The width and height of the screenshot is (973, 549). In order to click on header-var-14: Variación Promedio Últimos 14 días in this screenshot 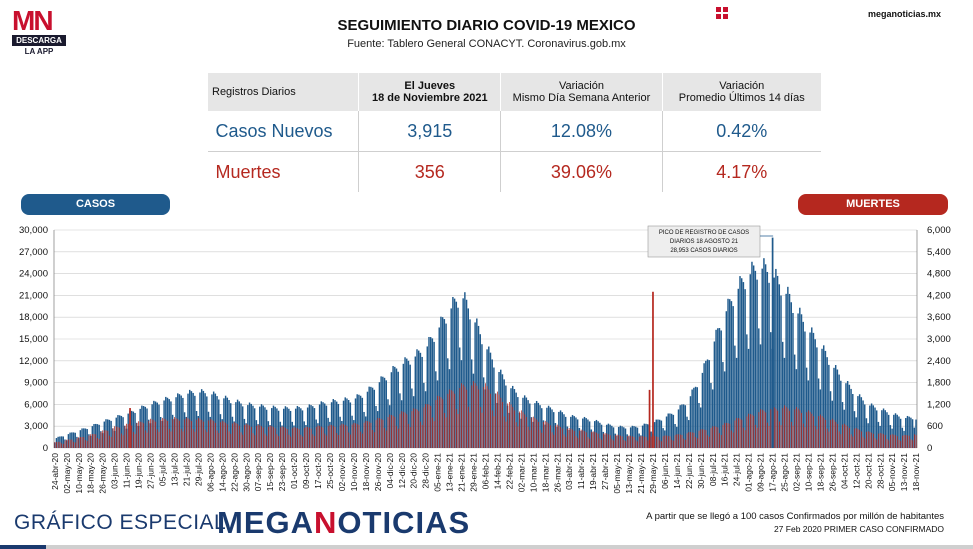, I will do `click(741, 92)`.